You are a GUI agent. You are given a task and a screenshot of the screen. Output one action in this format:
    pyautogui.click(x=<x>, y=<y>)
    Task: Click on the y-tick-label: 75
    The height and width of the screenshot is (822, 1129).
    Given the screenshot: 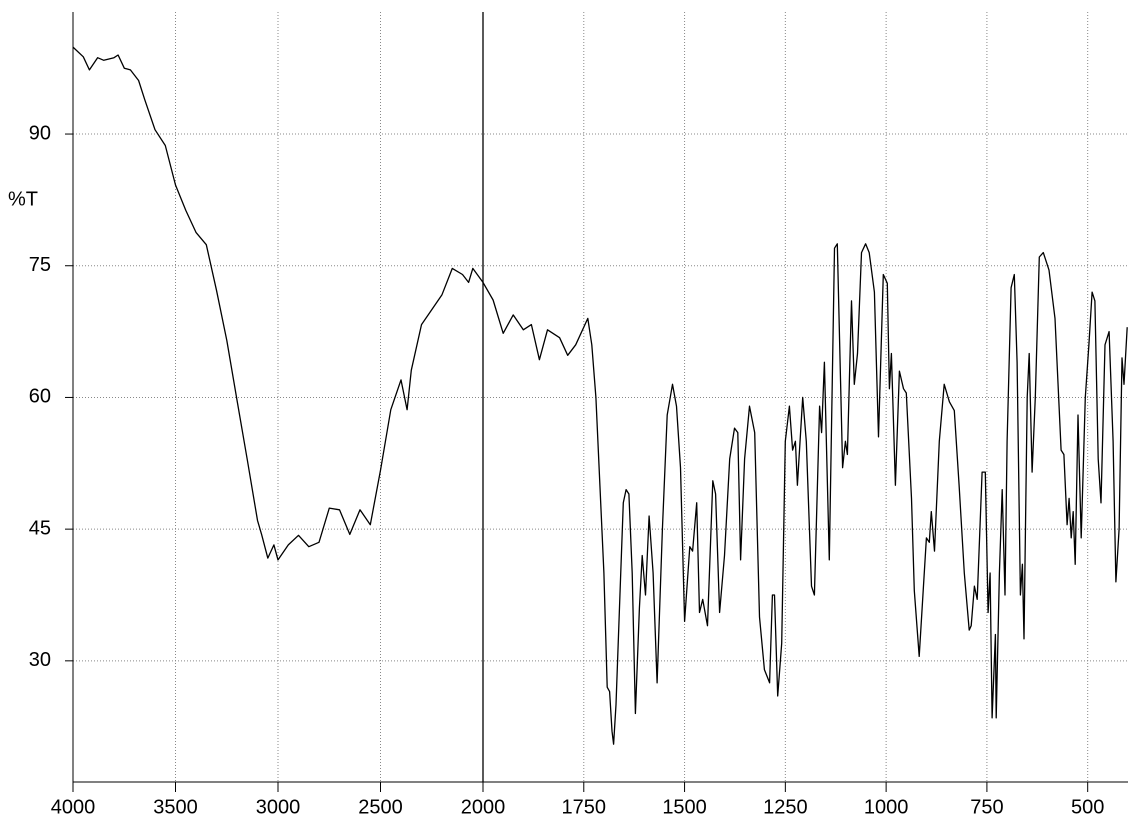 What is the action you would take?
    pyautogui.click(x=40, y=265)
    